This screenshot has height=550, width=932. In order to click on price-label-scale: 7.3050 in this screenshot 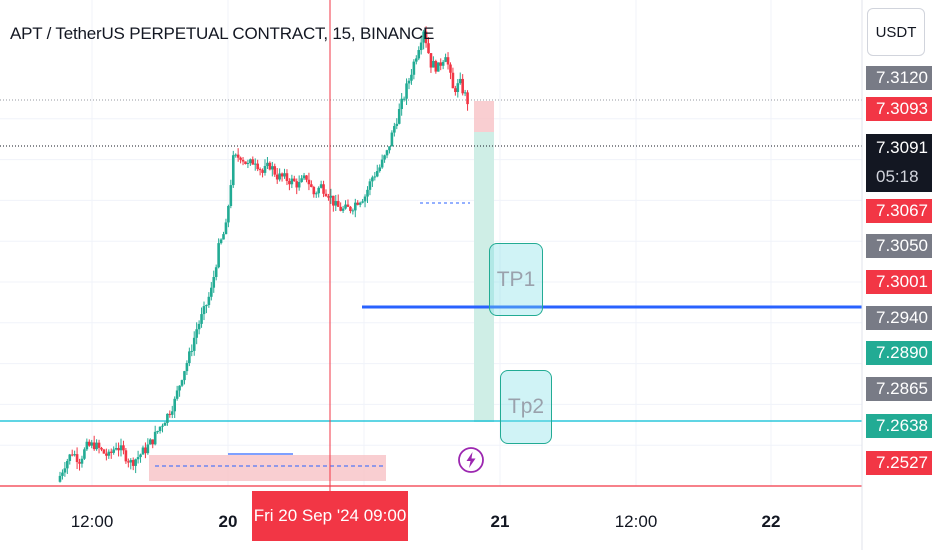, I will do `click(899, 246)`.